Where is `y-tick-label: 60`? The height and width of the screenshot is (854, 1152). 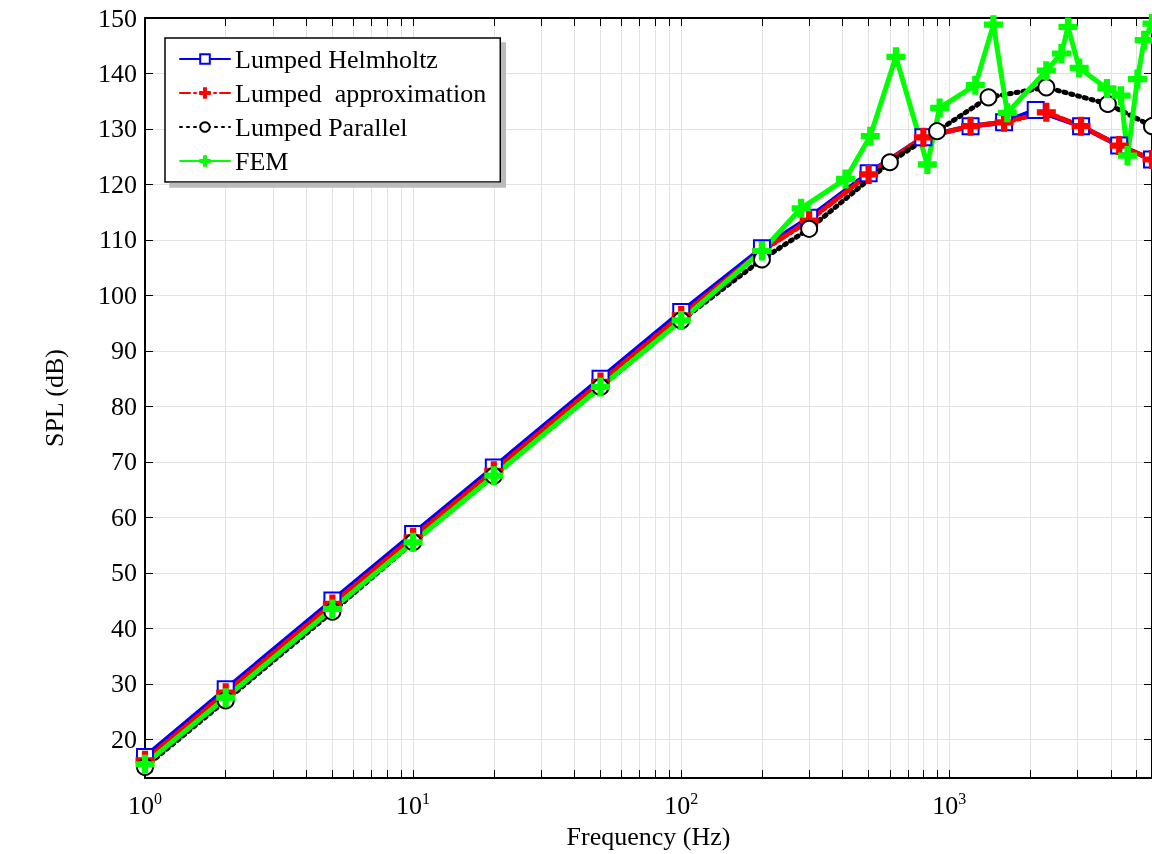 y-tick-label: 60 is located at coordinates (124, 517).